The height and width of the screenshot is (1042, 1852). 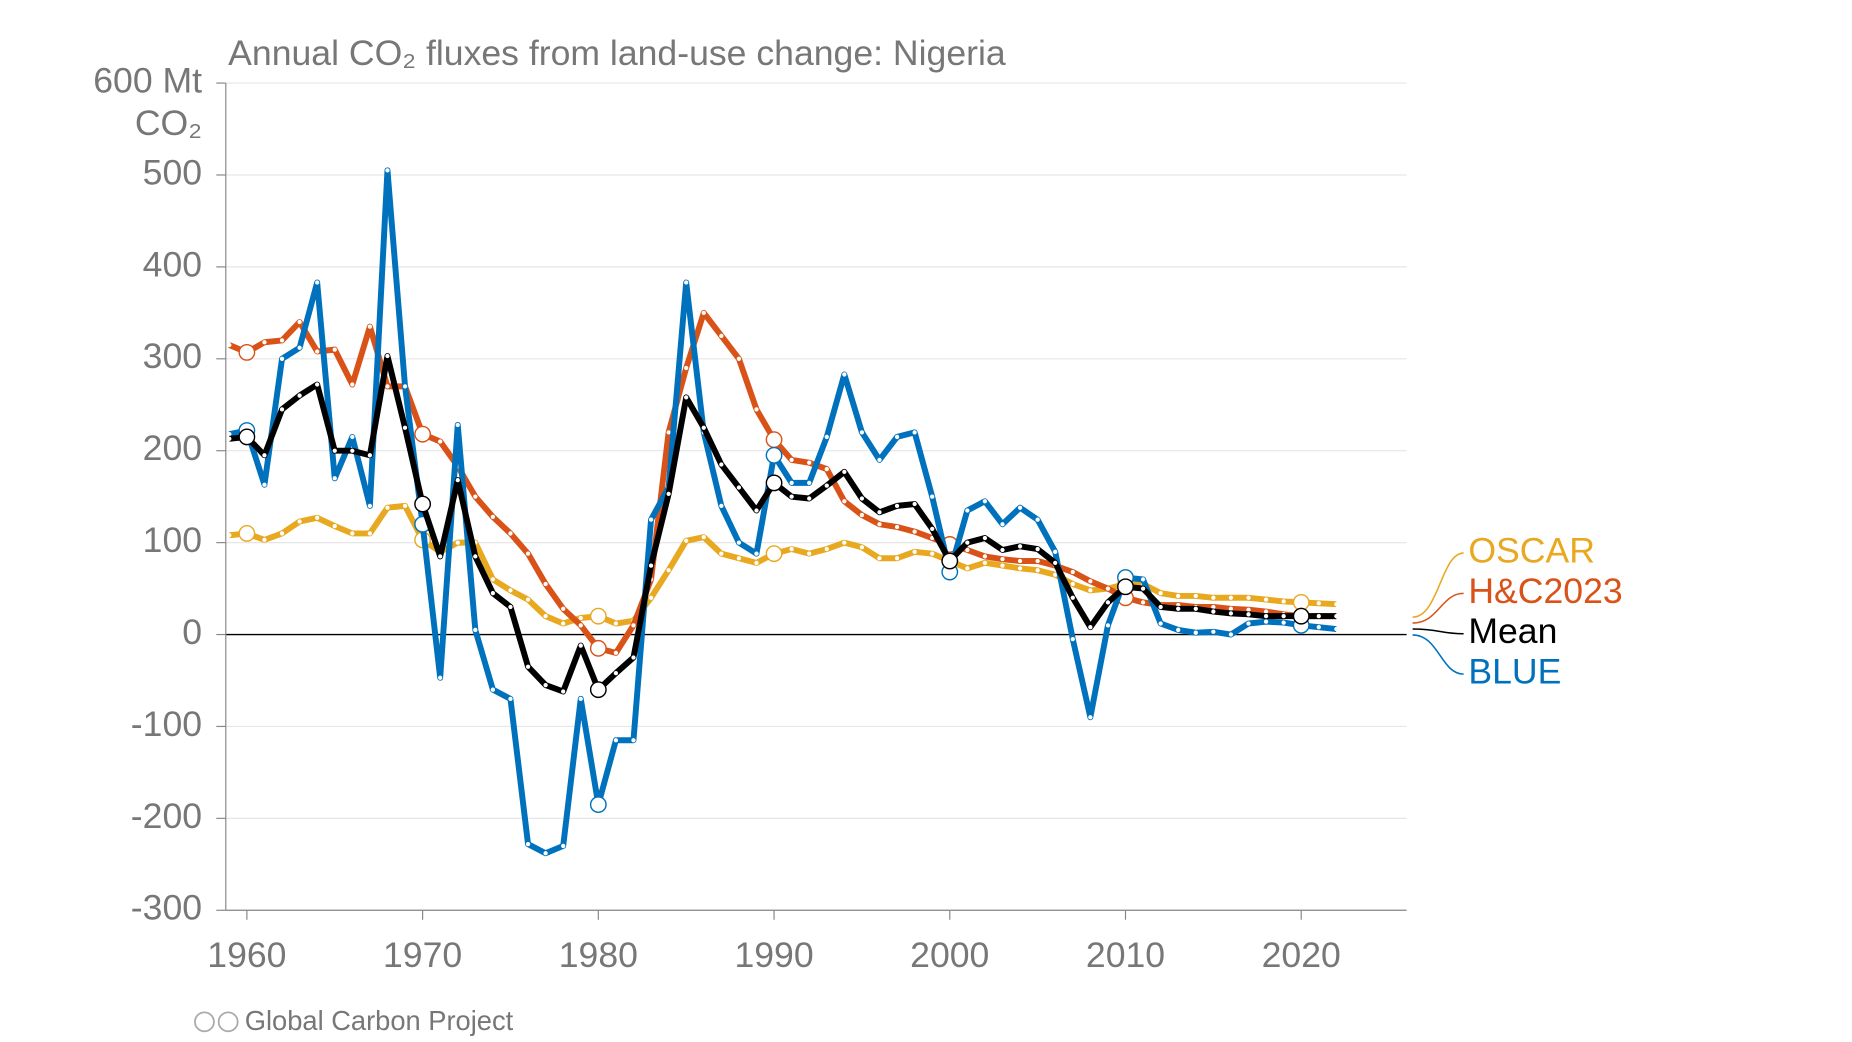 I want to click on y-unit: CO₂, so click(x=168, y=123).